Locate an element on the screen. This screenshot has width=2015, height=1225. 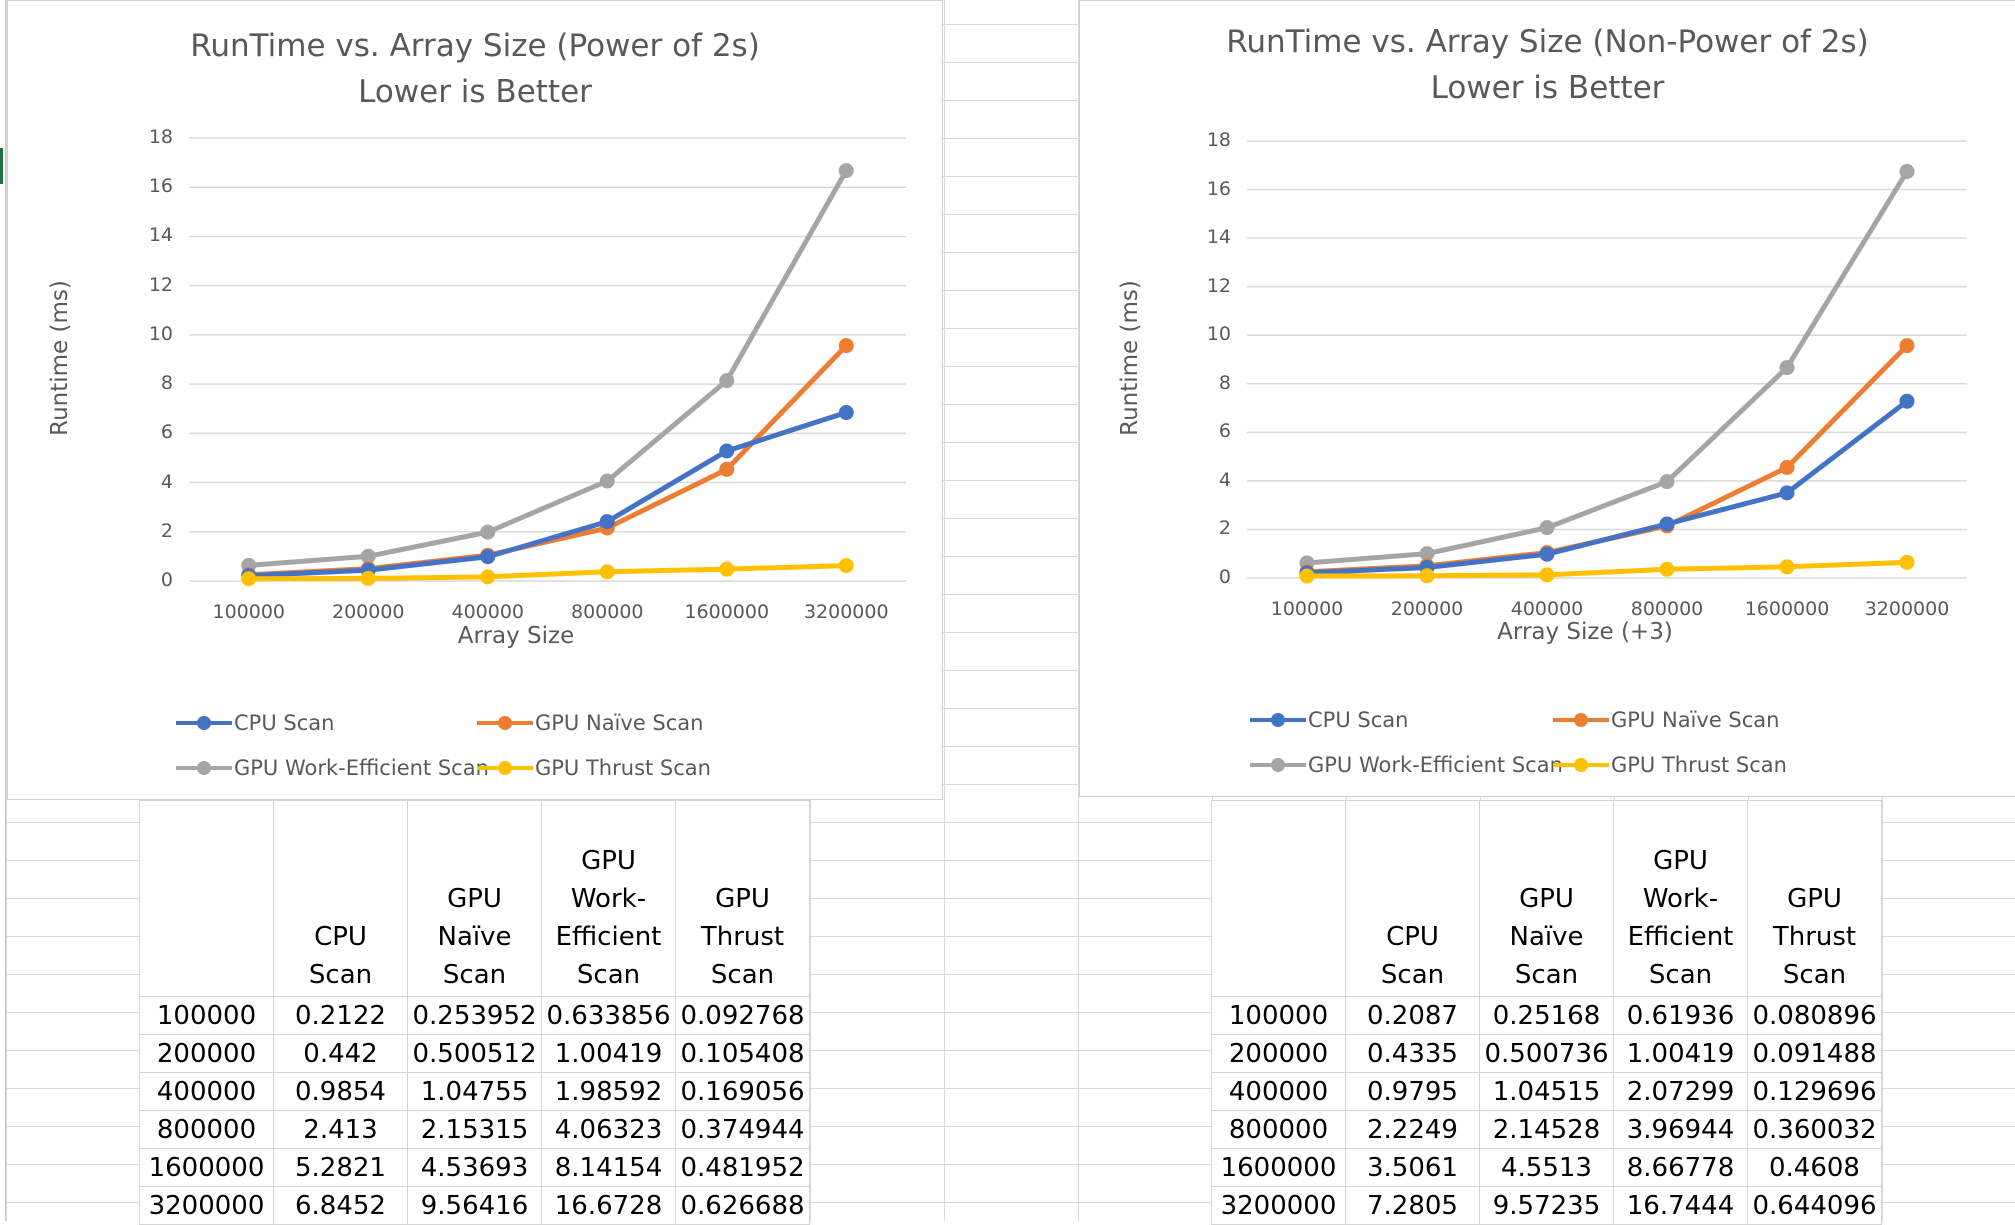
table-cell: 8.14154 is located at coordinates (608, 1167).